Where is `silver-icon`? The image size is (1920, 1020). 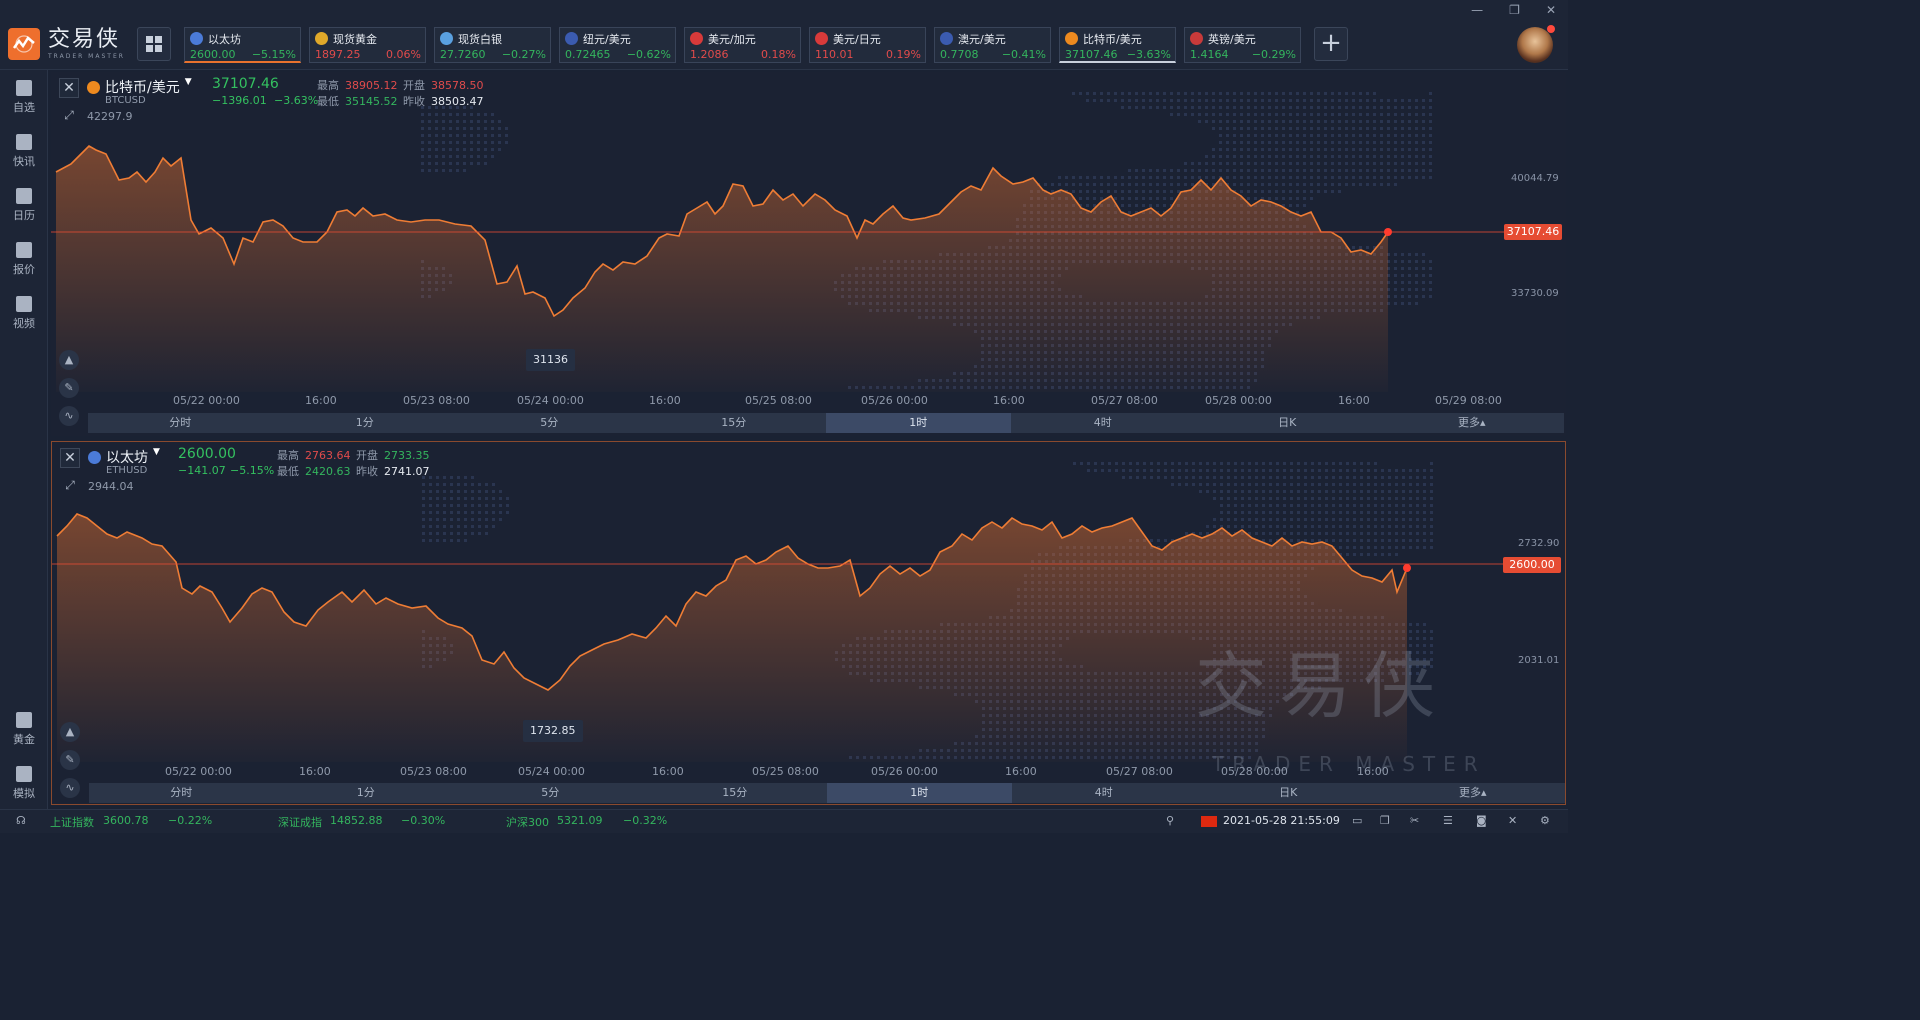
silver-icon is located at coordinates (446, 38).